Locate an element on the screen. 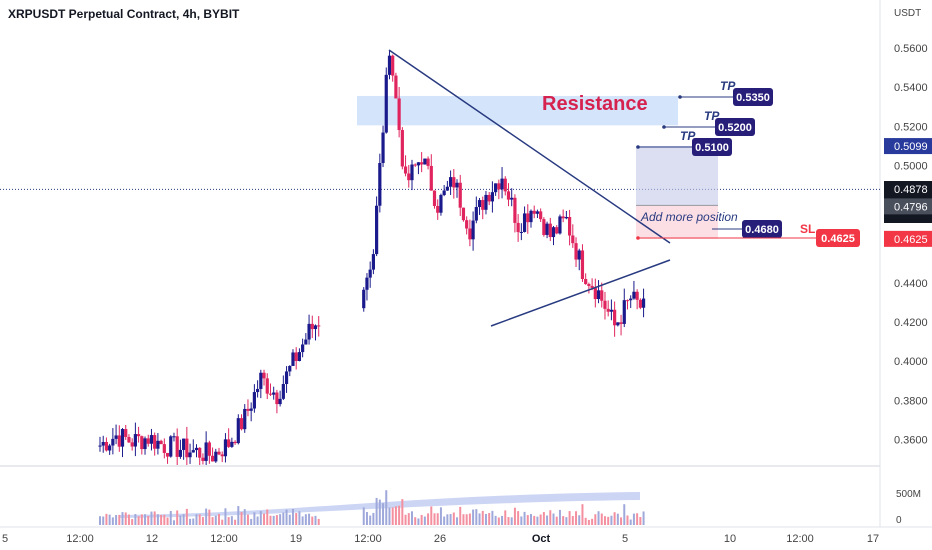 This screenshot has width=932, height=550. time-axis: 5 12:00 12 12:00 19 12:00 26 Oct 5 10 12:00 17 is located at coordinates (440, 539).